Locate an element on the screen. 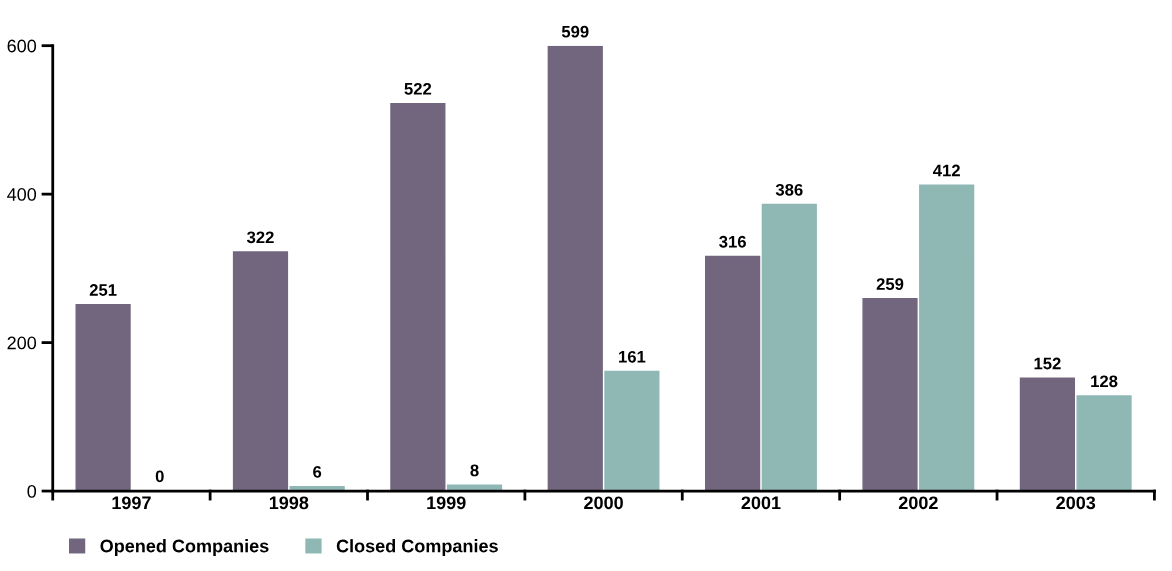  data-label: 599 is located at coordinates (575, 31).